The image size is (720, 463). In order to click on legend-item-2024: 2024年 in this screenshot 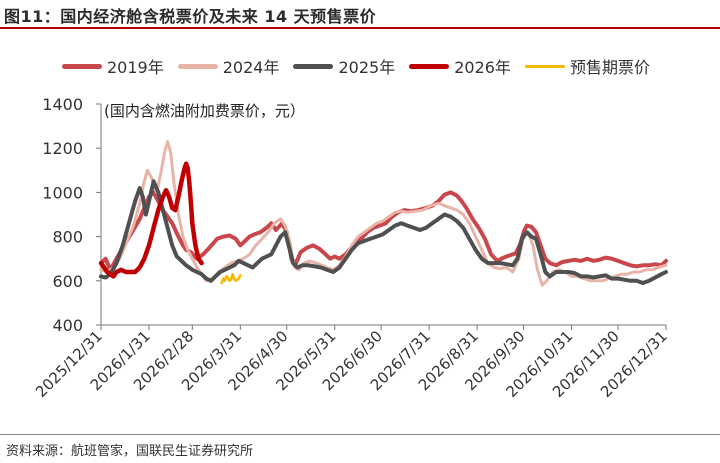, I will do `click(228, 66)`.